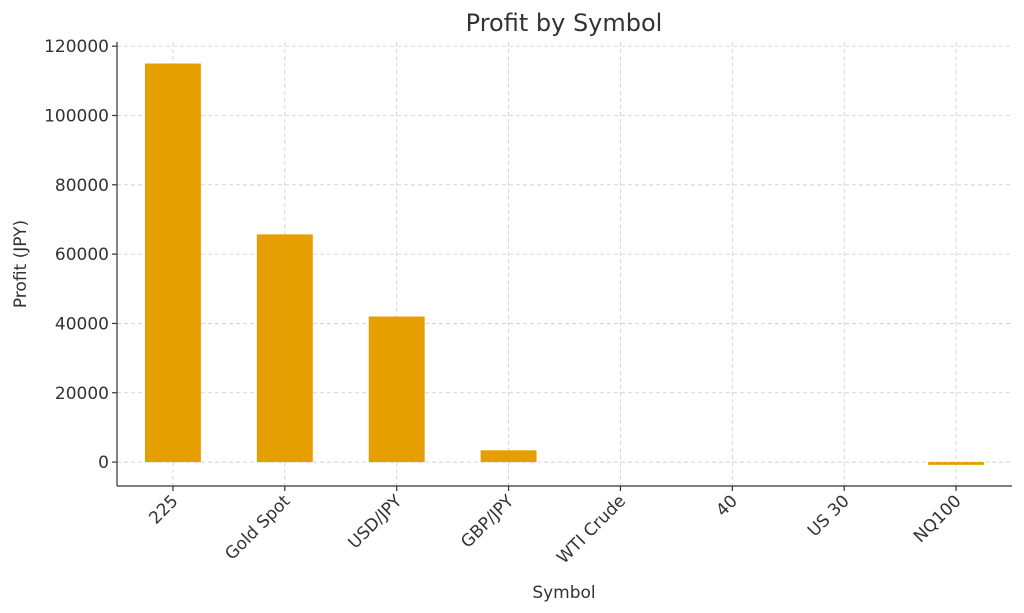 The image size is (1024, 613). Describe the element at coordinates (21, 264) in the screenshot. I see `y-axis-label: Profit (JPY)` at that location.